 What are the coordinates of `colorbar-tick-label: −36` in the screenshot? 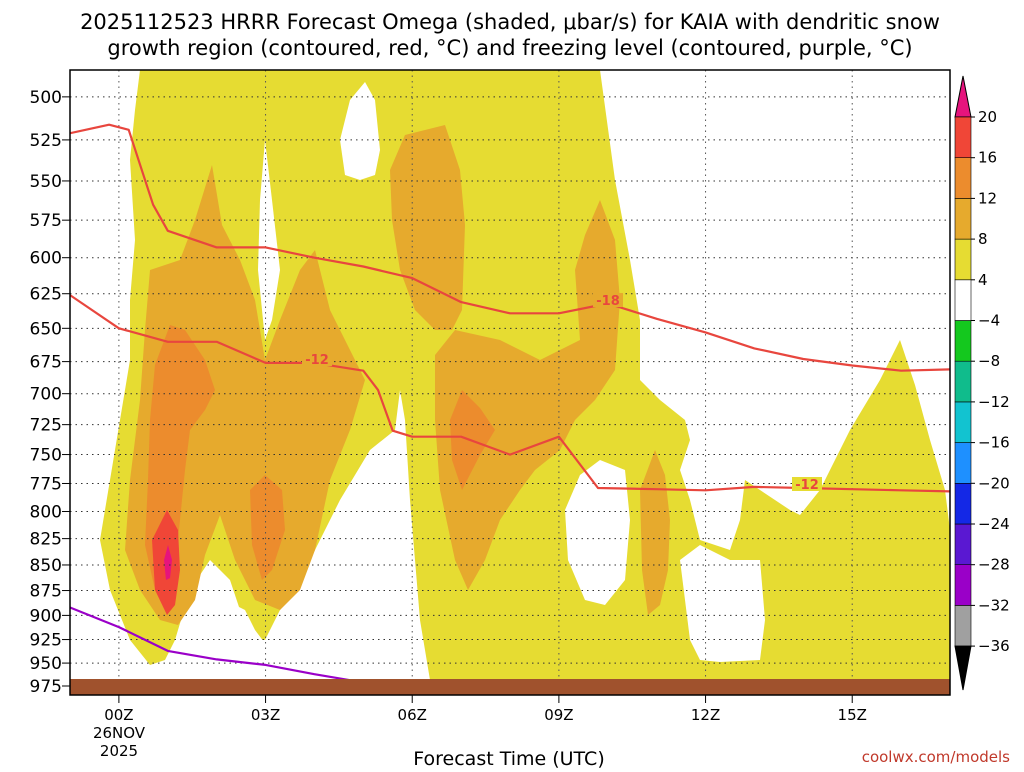 It's located at (994, 646).